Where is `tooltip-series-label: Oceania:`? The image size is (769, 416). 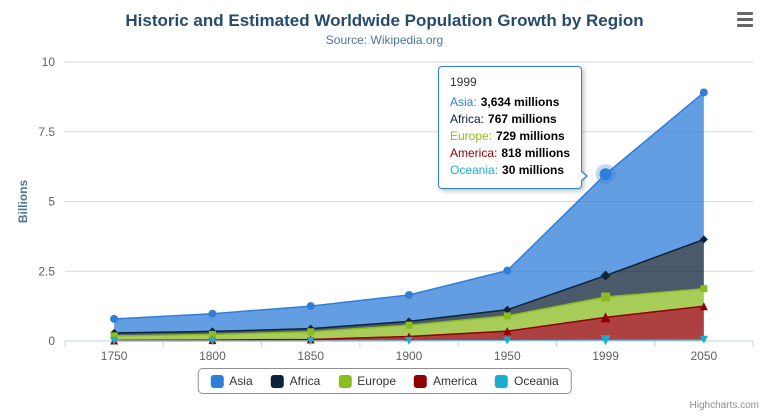
tooltip-series-label: Oceania: is located at coordinates (474, 170).